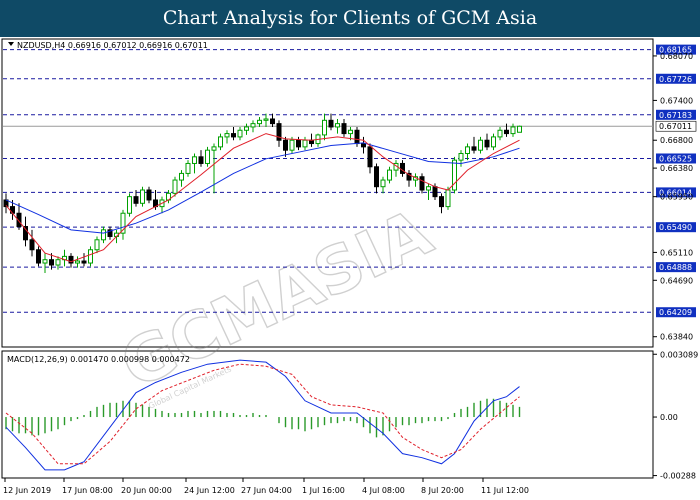 The height and width of the screenshot is (500, 700). Describe the element at coordinates (262, 188) in the screenshot. I see `ma-slow-line` at that location.